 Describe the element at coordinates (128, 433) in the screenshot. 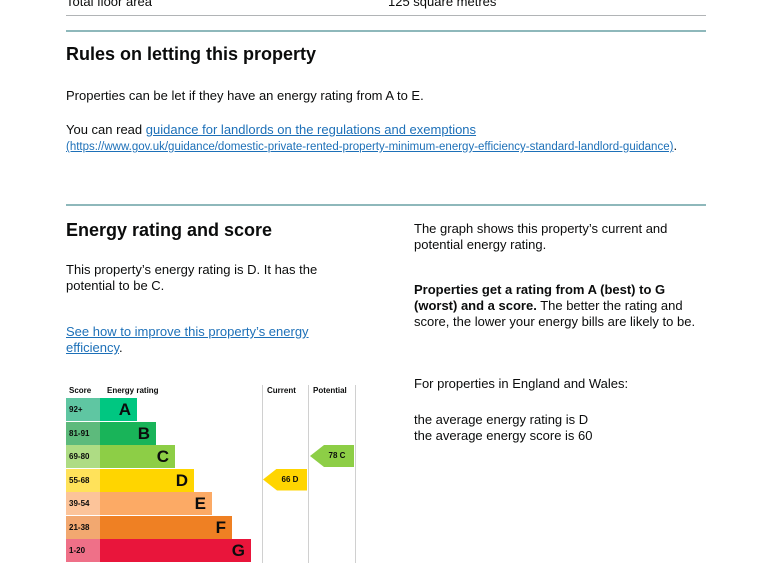

I see `band-bar-b: B` at that location.